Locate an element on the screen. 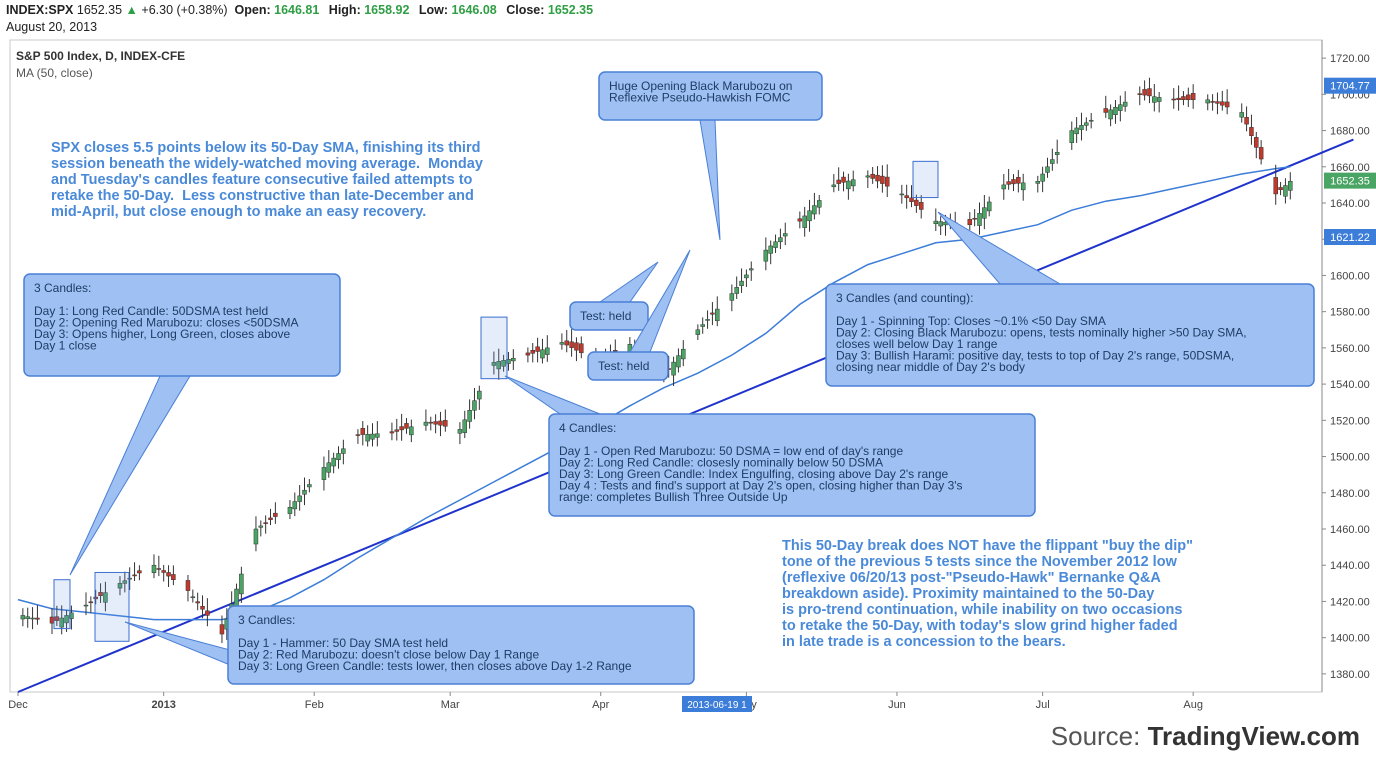 The image size is (1376, 764). callout-apr-line: 4 Candles: is located at coordinates (587, 428).